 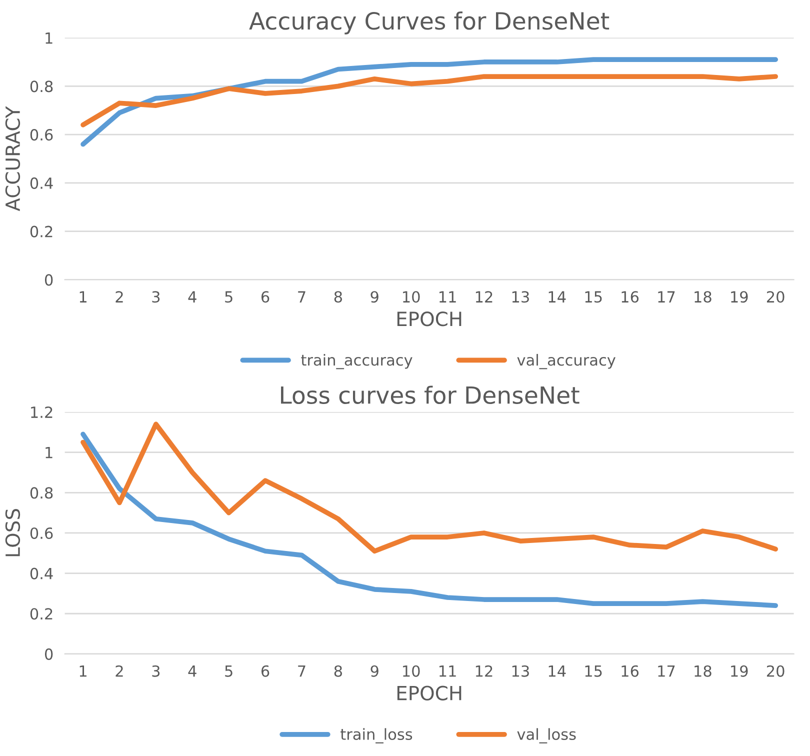 What do you see at coordinates (356, 362) in the screenshot?
I see `legend-label: train_accuracy` at bounding box center [356, 362].